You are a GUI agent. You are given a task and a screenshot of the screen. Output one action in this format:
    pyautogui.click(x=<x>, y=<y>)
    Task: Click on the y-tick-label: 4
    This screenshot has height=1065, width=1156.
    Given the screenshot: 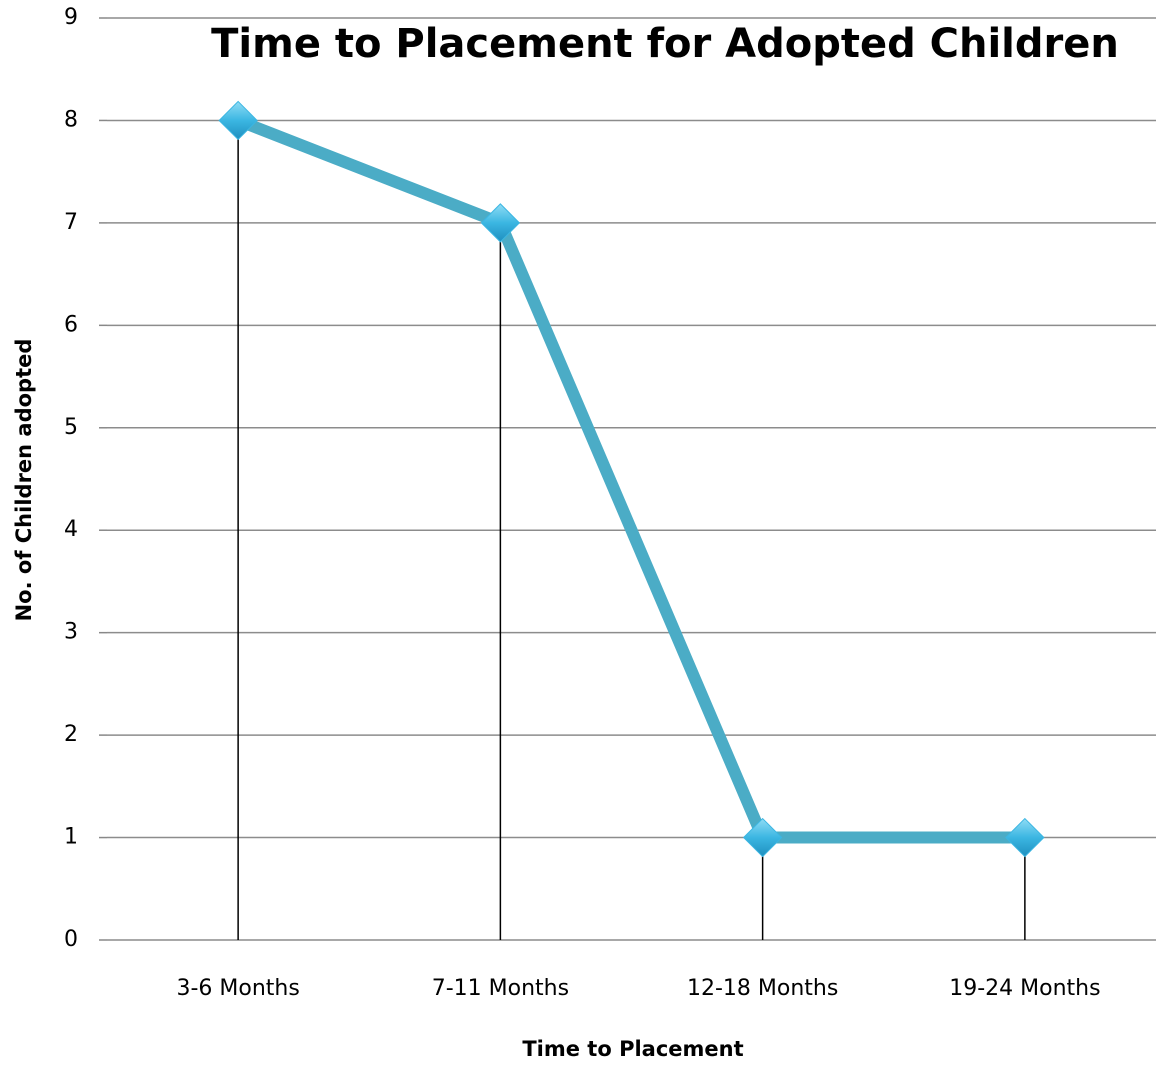 What is the action you would take?
    pyautogui.click(x=71, y=529)
    